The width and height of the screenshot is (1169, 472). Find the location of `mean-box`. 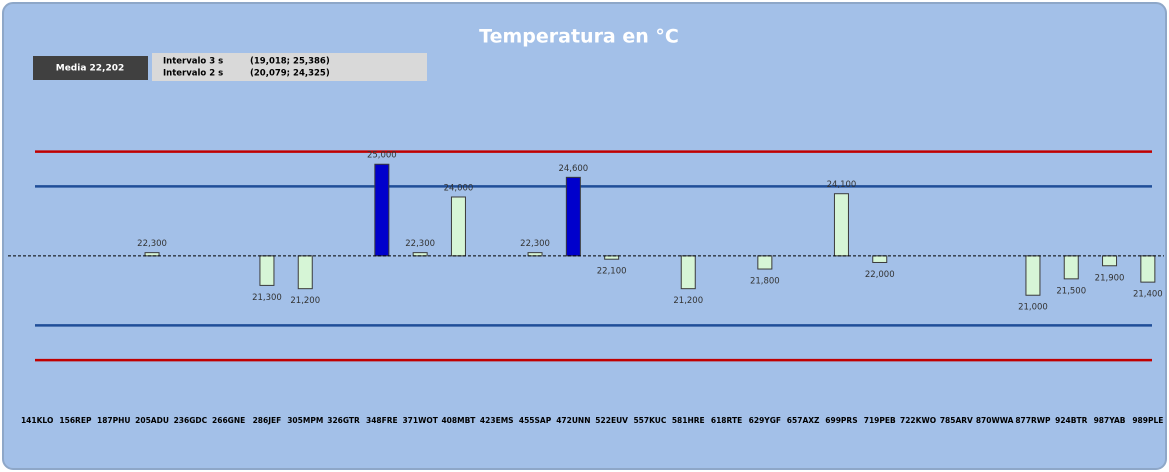

mean-box is located at coordinates (90, 68).